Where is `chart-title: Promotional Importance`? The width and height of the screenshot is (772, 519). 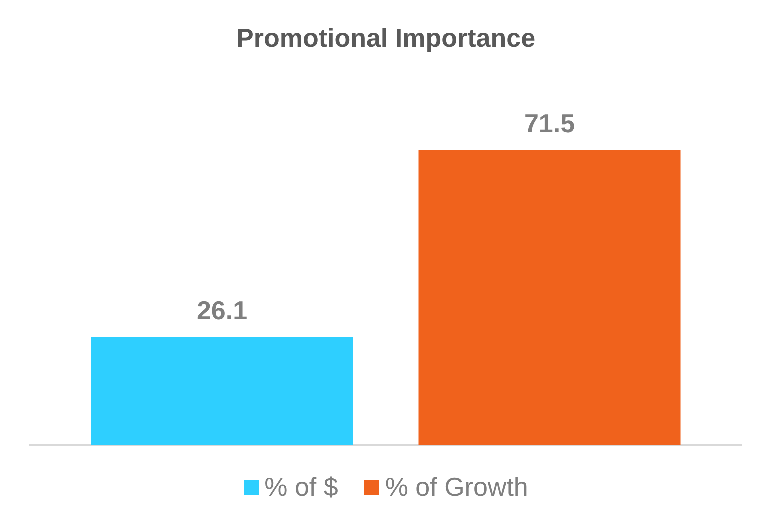
chart-title: Promotional Importance is located at coordinates (386, 37).